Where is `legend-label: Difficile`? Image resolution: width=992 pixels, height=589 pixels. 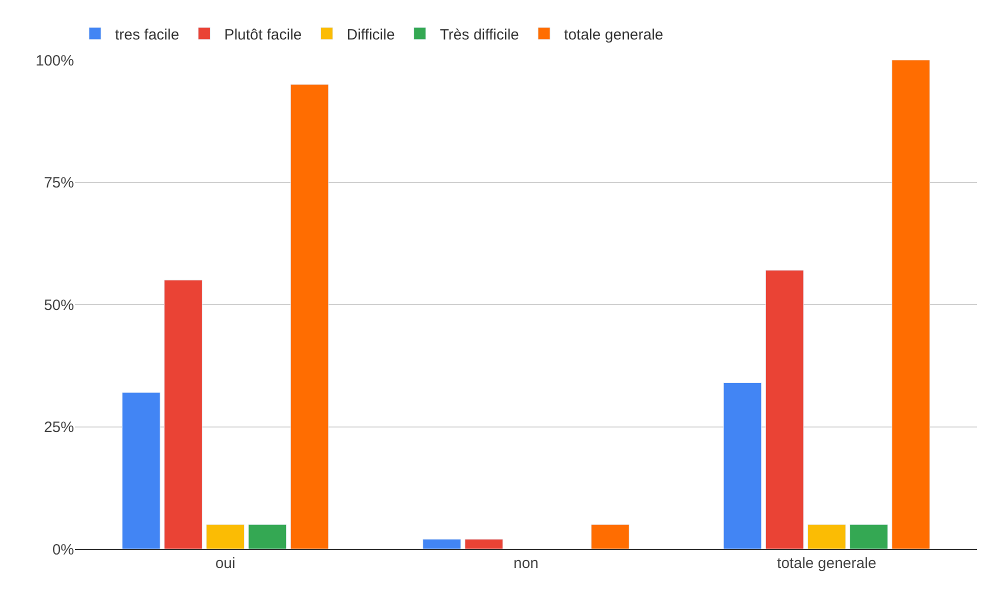 legend-label: Difficile is located at coordinates (370, 35).